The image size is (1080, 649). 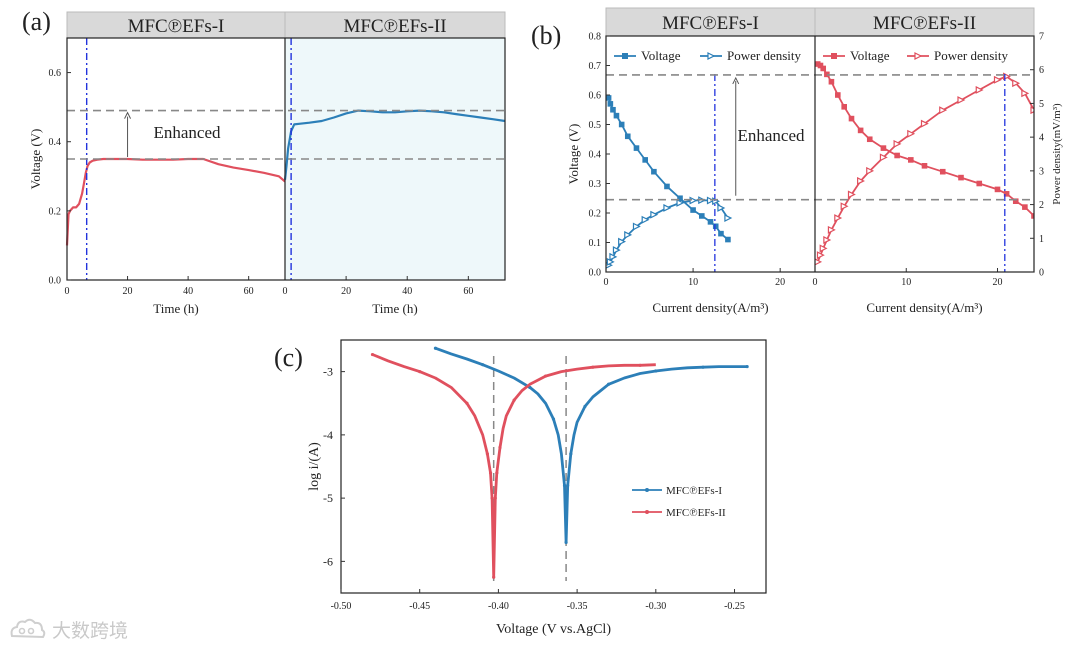 I want to click on x-tick-label-a1: 0, so click(x=67, y=291).